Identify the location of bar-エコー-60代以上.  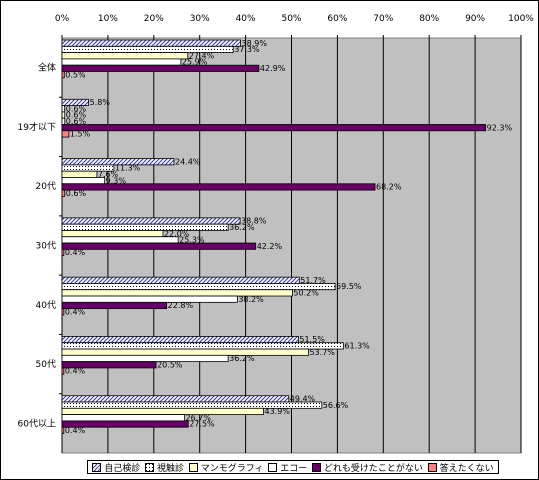
(123, 418).